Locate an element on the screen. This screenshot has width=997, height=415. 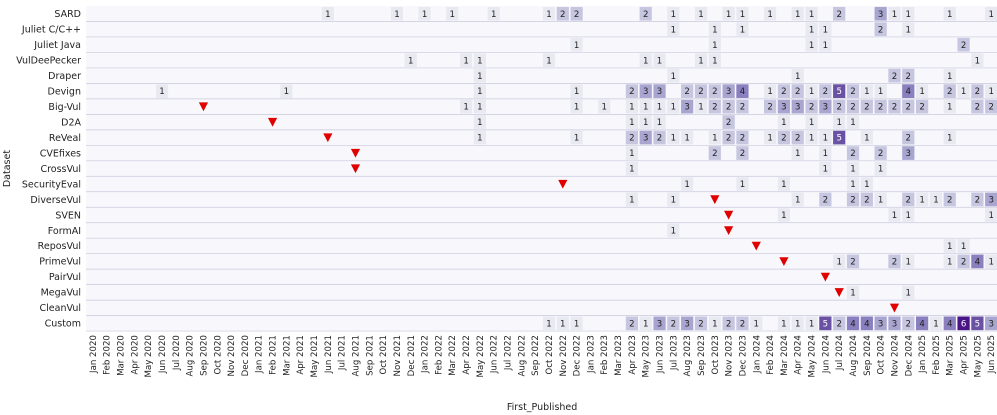
x-tick-label: Aug 2022 is located at coordinates (522, 355).